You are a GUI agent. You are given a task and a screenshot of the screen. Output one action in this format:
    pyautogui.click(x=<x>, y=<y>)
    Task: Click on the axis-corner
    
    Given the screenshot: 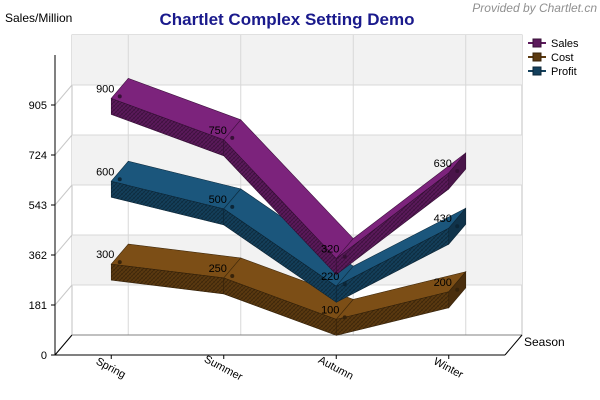 What is the action you would take?
    pyautogui.click(x=63, y=345)
    